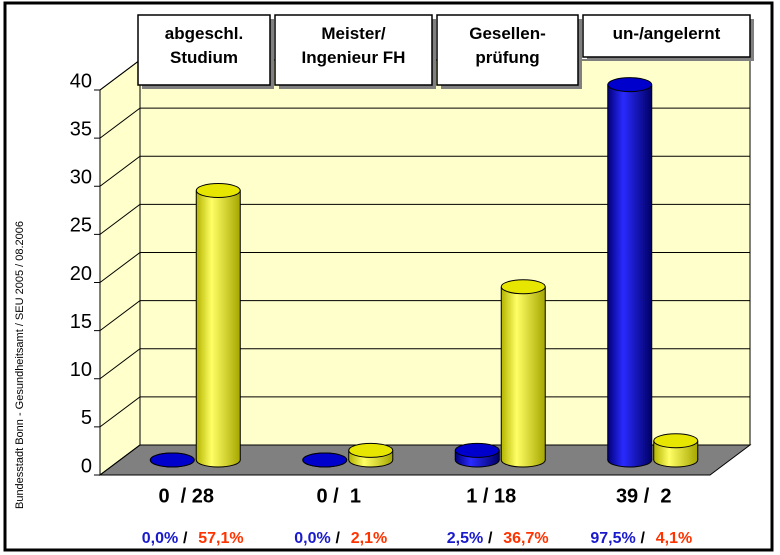  Describe the element at coordinates (339, 496) in the screenshot. I see `count-label: 0 / 1` at that location.